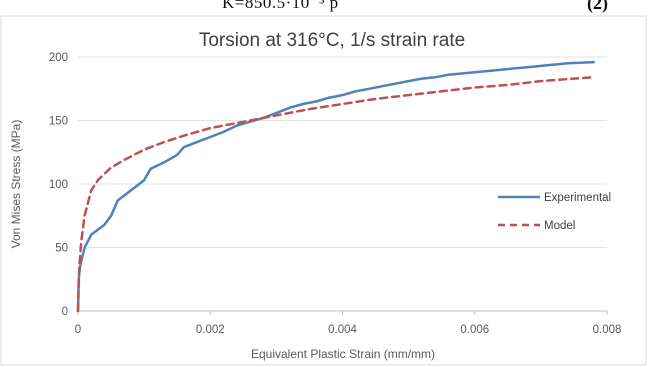 This screenshot has width=651, height=367. What do you see at coordinates (332, 40) in the screenshot?
I see `chart-title: Torsion at 316°C, 1/s strain rate` at bounding box center [332, 40].